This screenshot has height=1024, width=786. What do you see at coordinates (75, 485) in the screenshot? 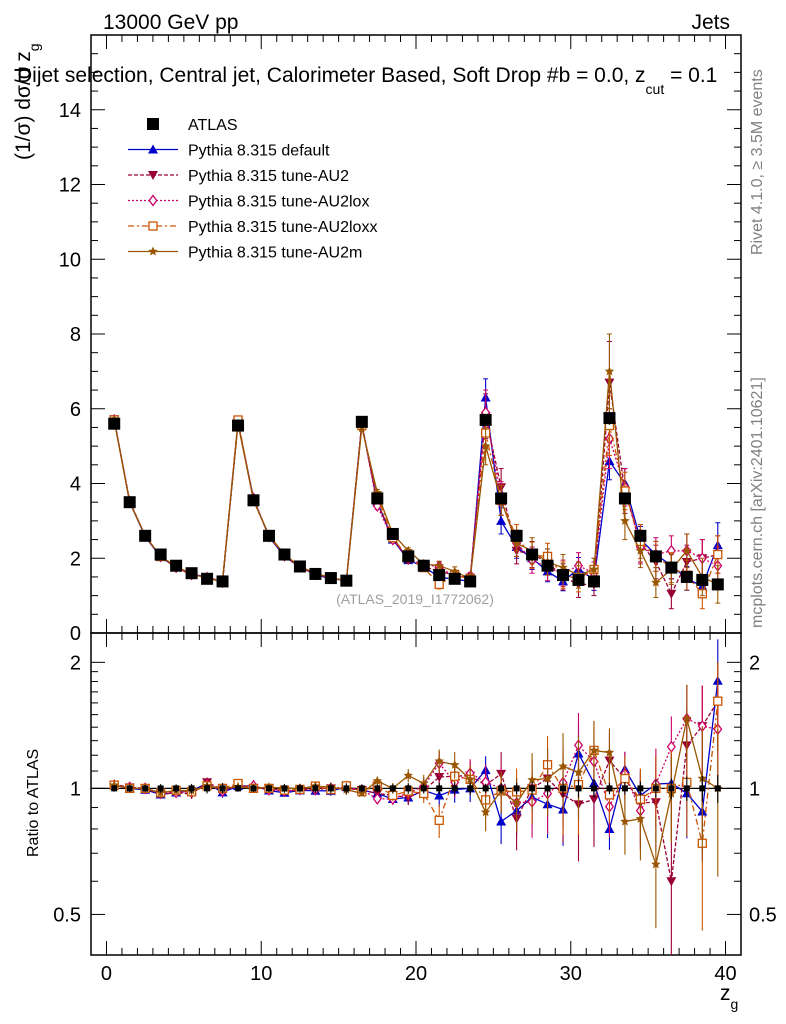
I see `y-tick-label: 4` at bounding box center [75, 485].